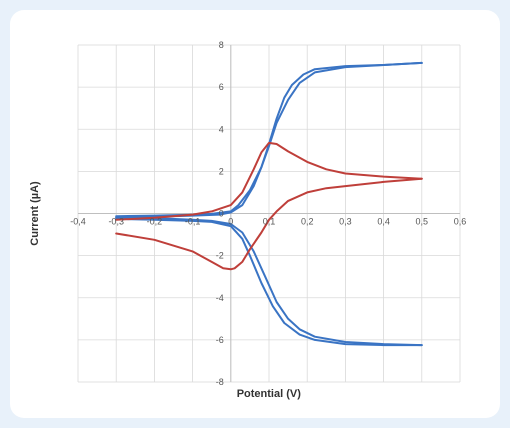 This screenshot has width=510, height=428. Describe the element at coordinates (269, 394) in the screenshot. I see `x-axis-title: Potential (V)` at that location.